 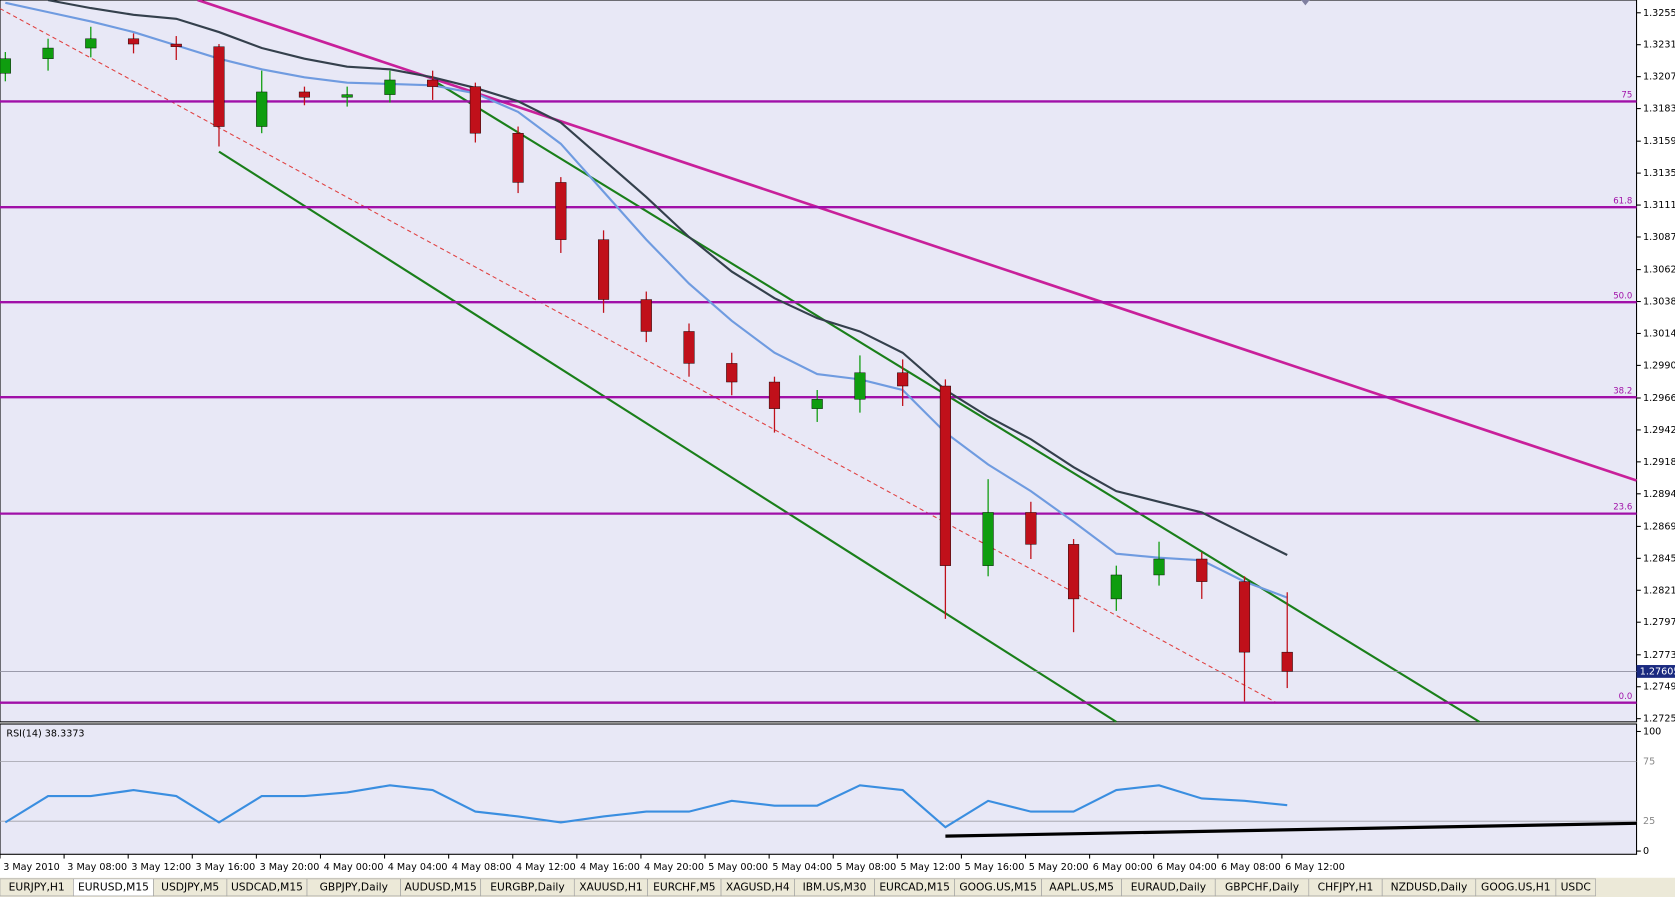 I want to click on rsi-tick-label: 25, so click(x=1649, y=821).